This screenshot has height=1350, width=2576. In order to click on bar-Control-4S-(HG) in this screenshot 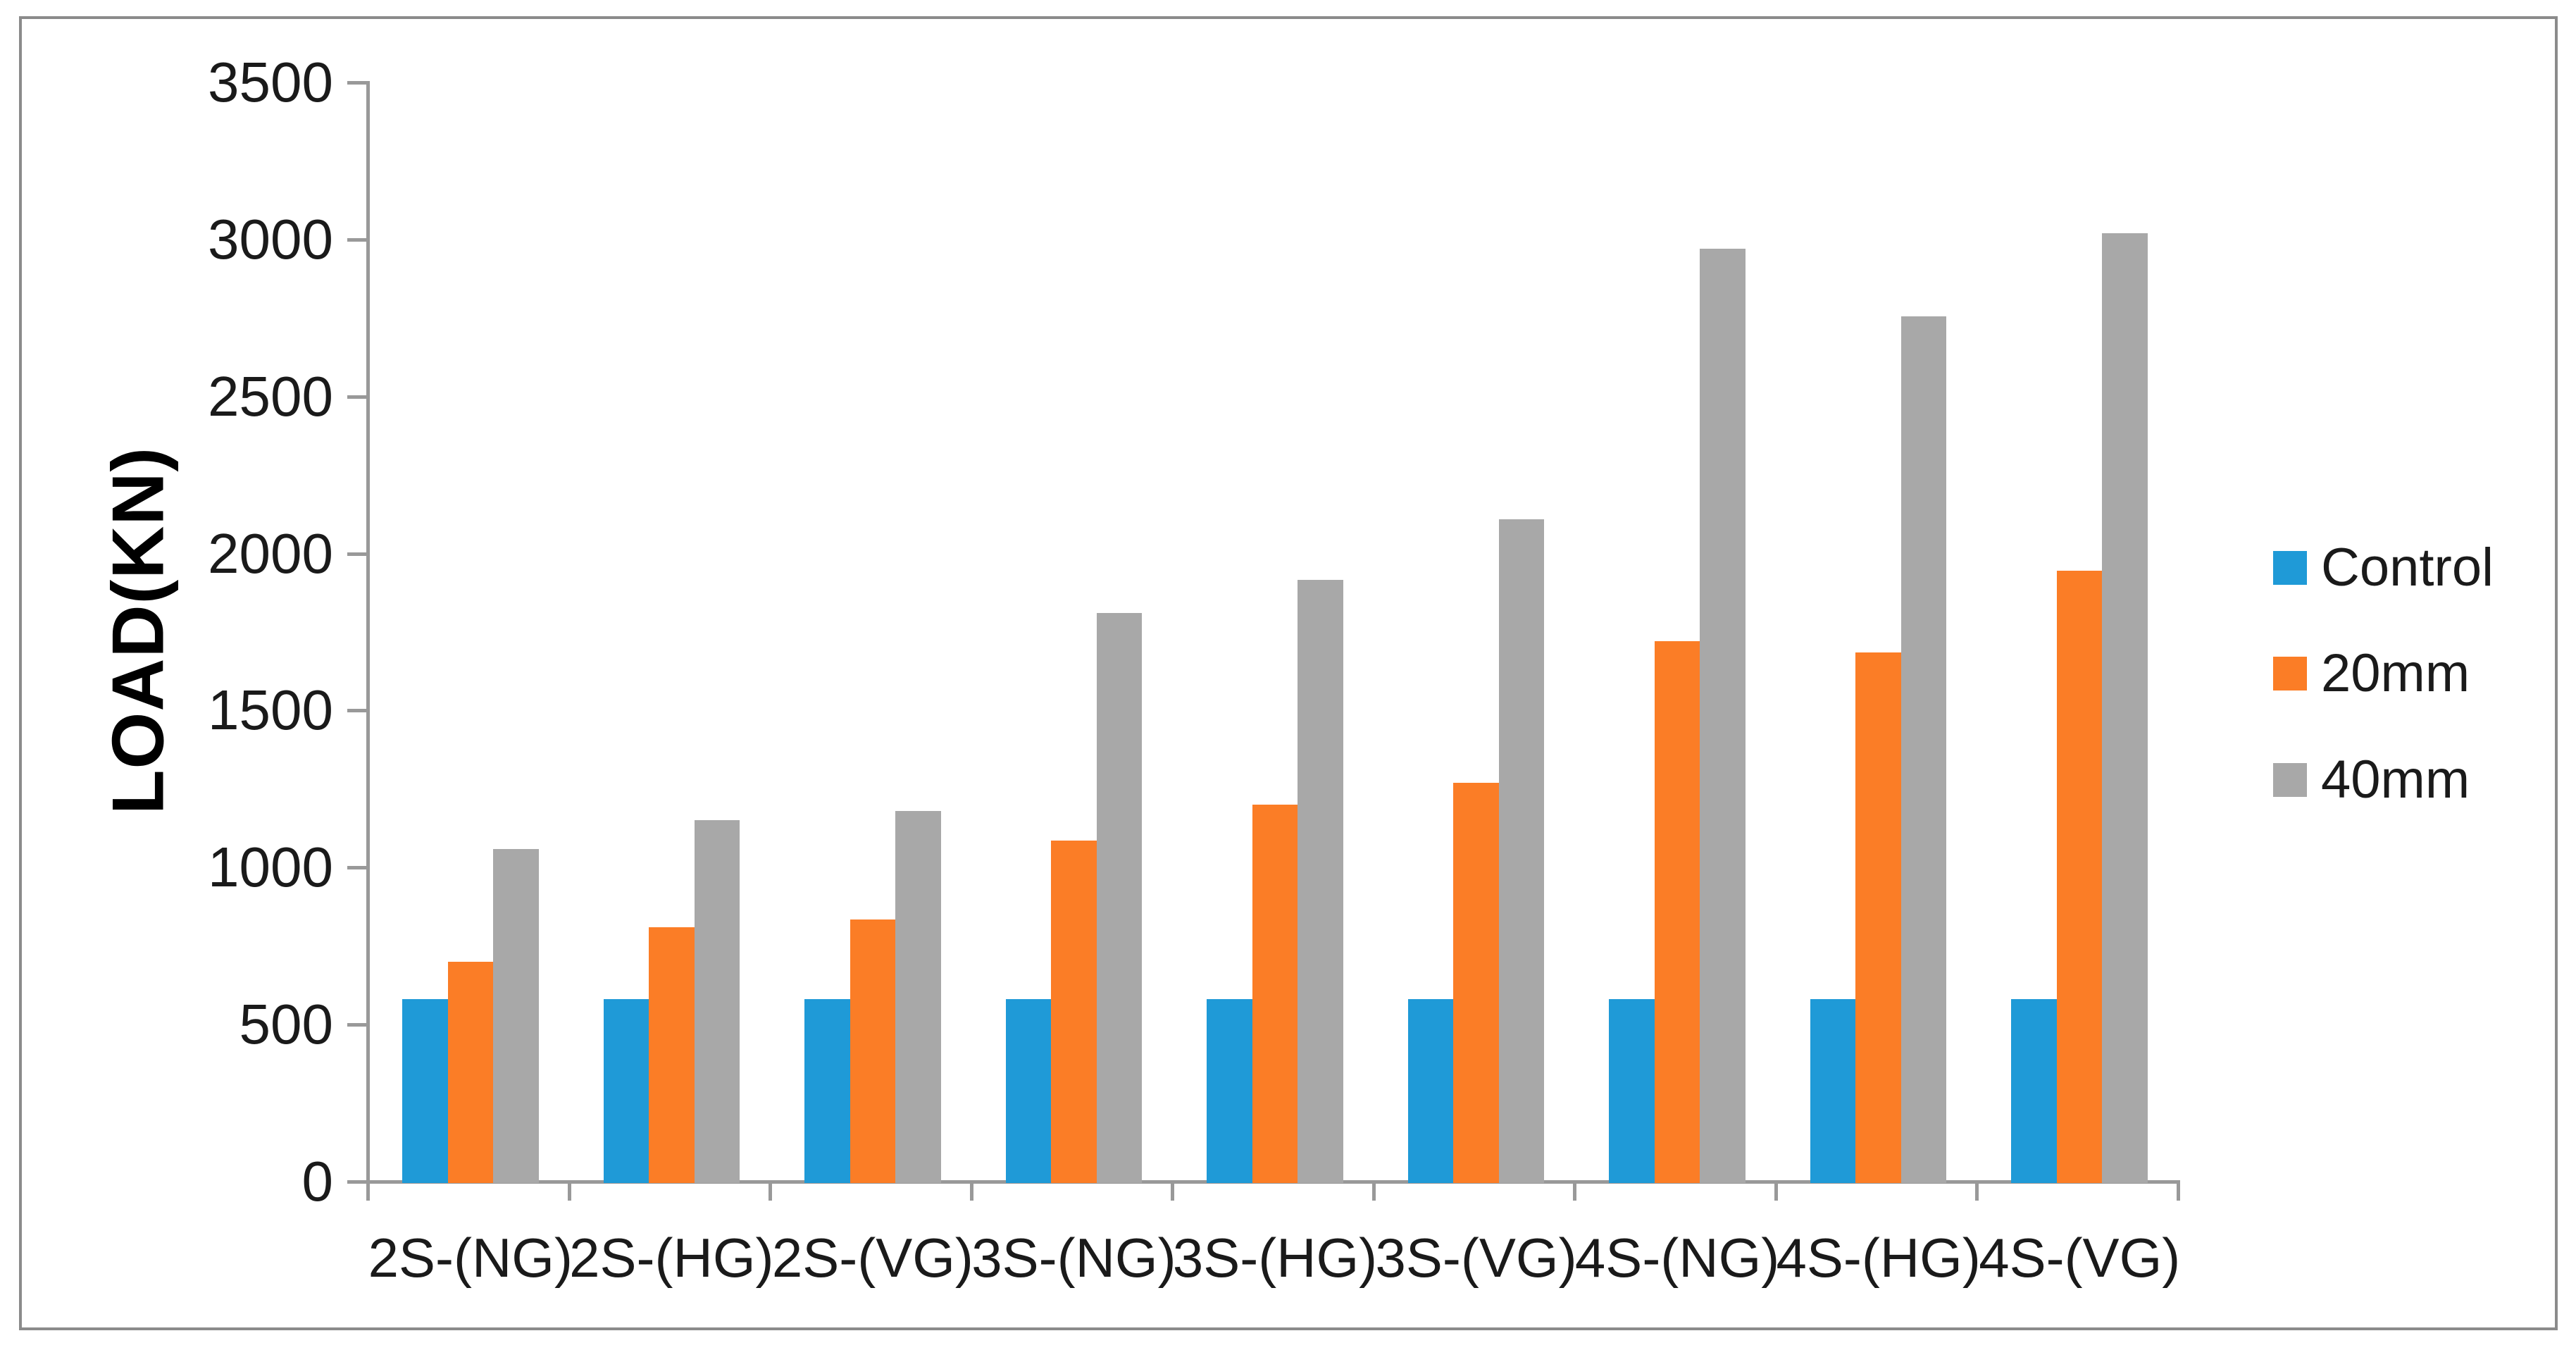, I will do `click(1833, 1091)`.